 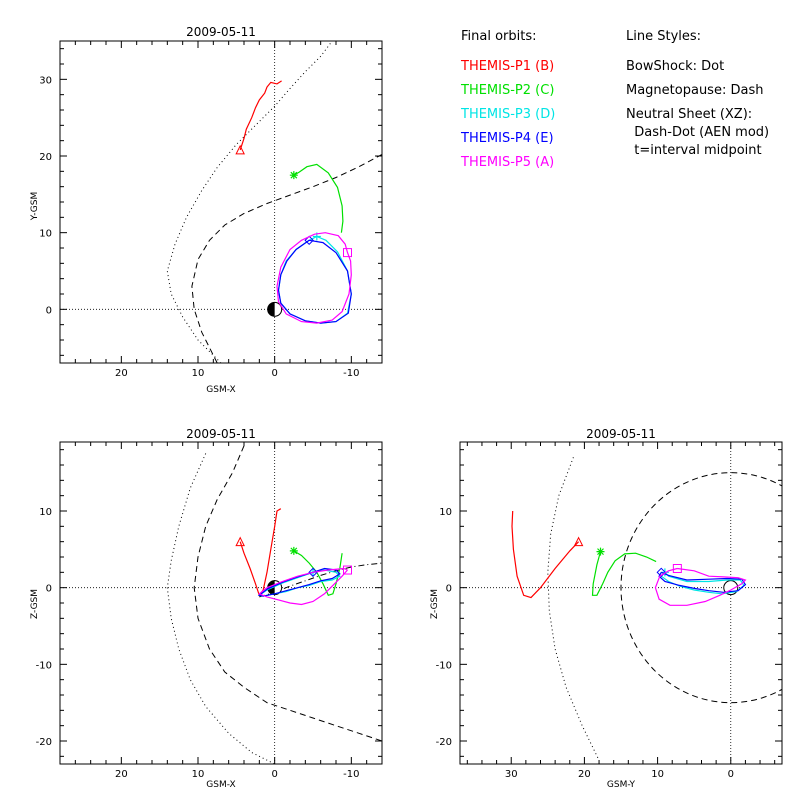 I want to click on style-line-neutral-sheet-detail: Dash-Dot (AEN mod), so click(x=697, y=132).